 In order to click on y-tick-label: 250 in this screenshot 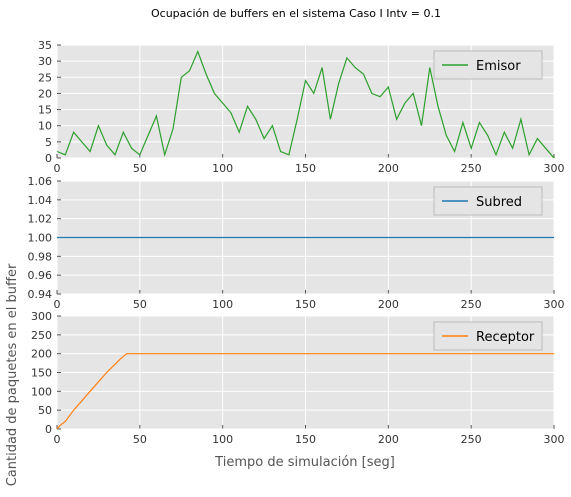, I will do `click(41, 335)`.